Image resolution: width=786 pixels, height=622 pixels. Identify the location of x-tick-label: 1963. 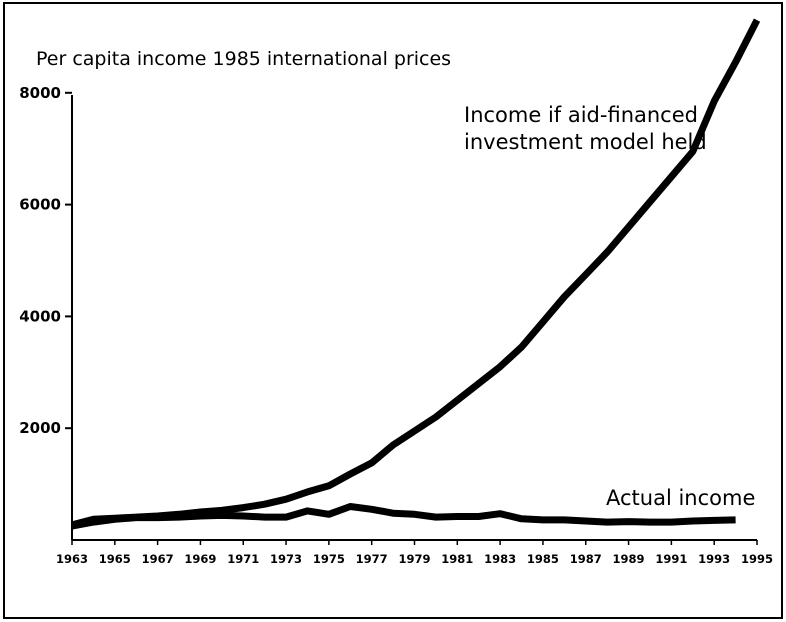
(72, 559).